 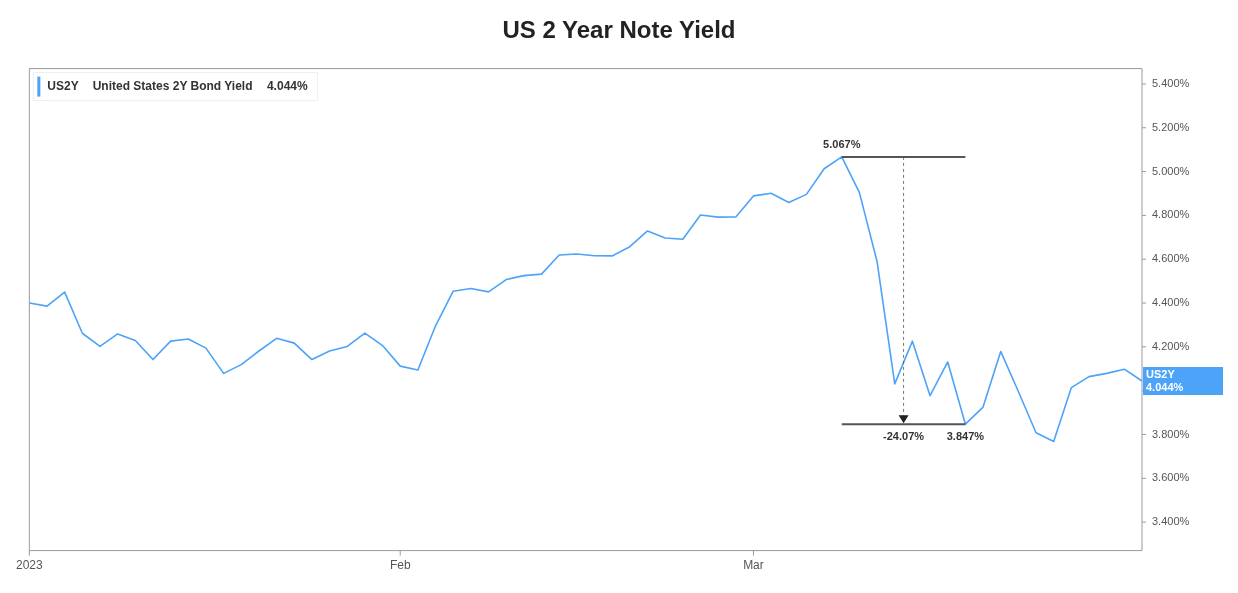 I want to click on chart-title: US 2 Year Note Yield, so click(x=619, y=30).